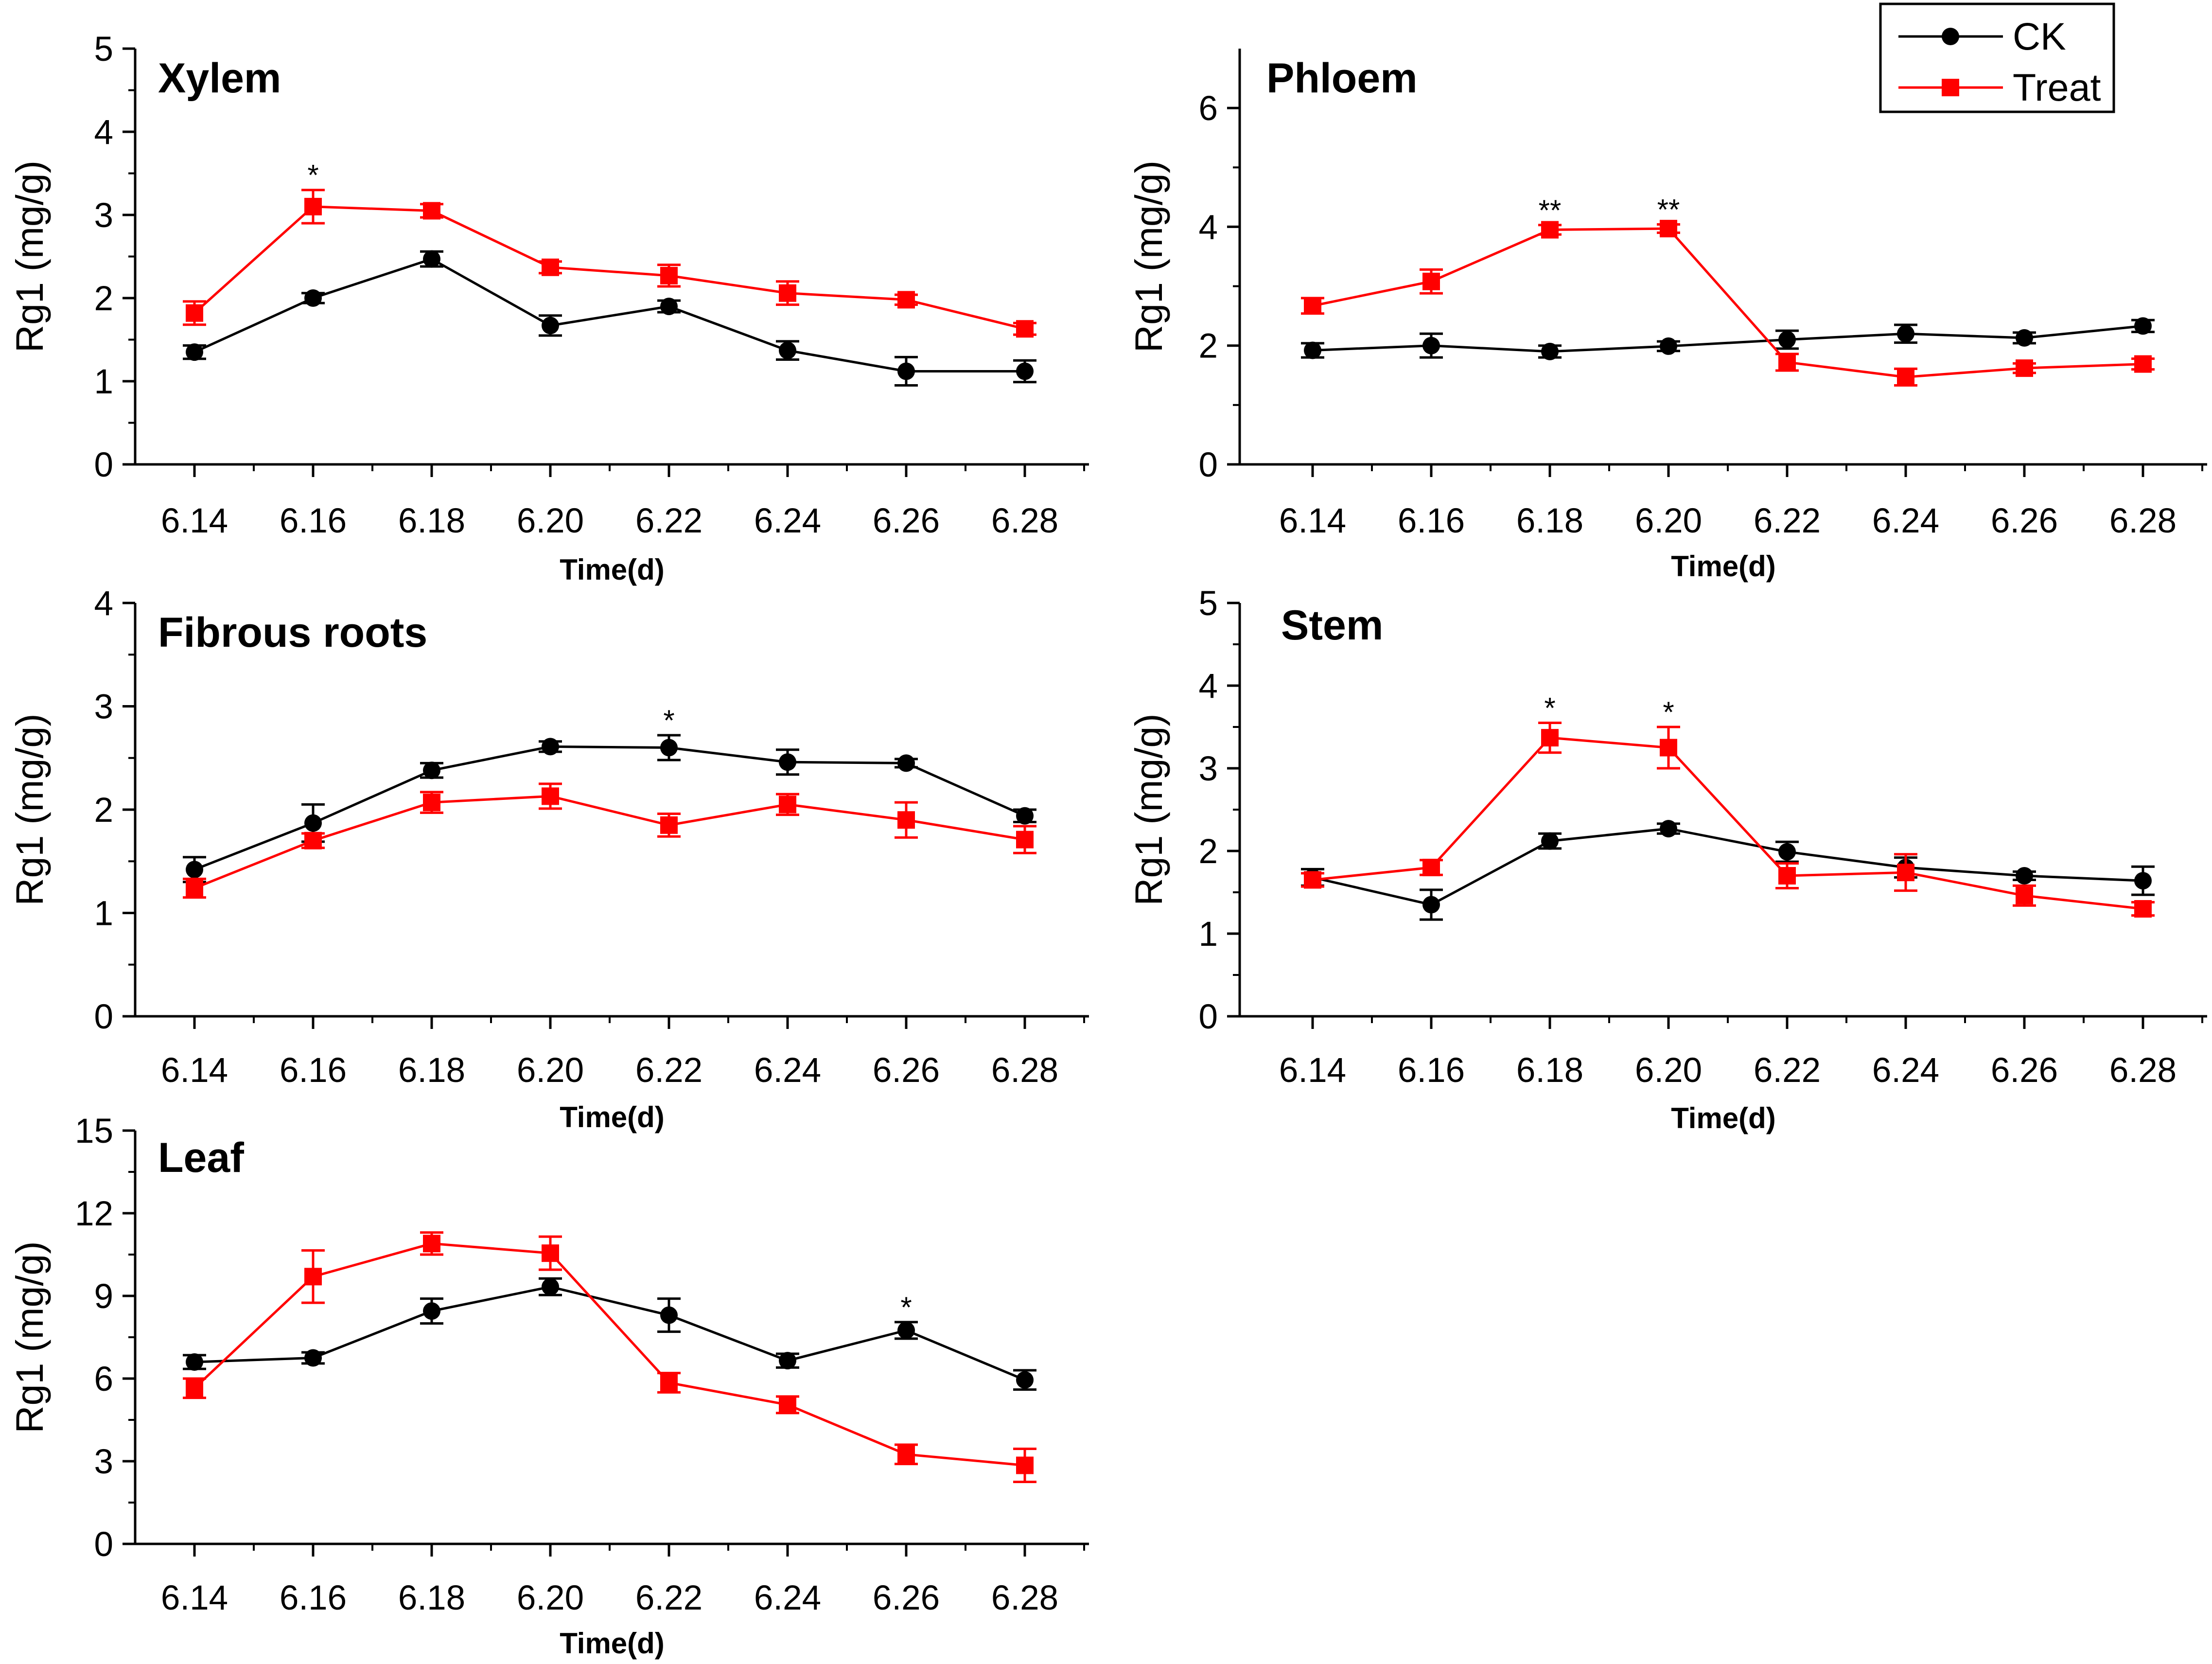  Describe the element at coordinates (2057, 87) in the screenshot. I see `legend-label: Treat` at that location.